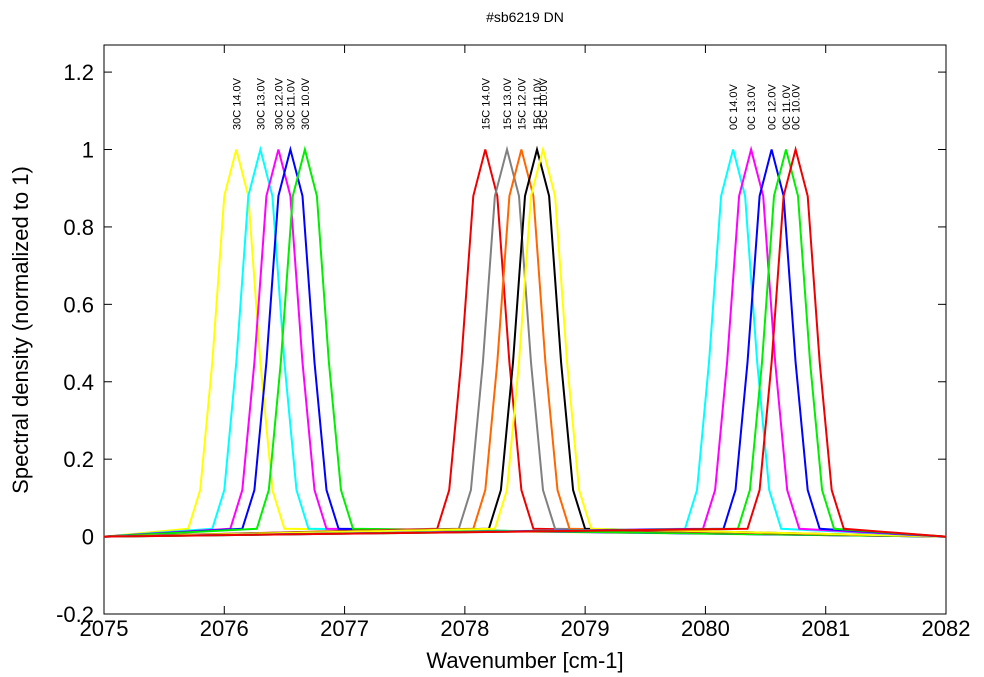  What do you see at coordinates (524, 660) in the screenshot?
I see `x-axis-label: Wavenumber [cm-1]` at bounding box center [524, 660].